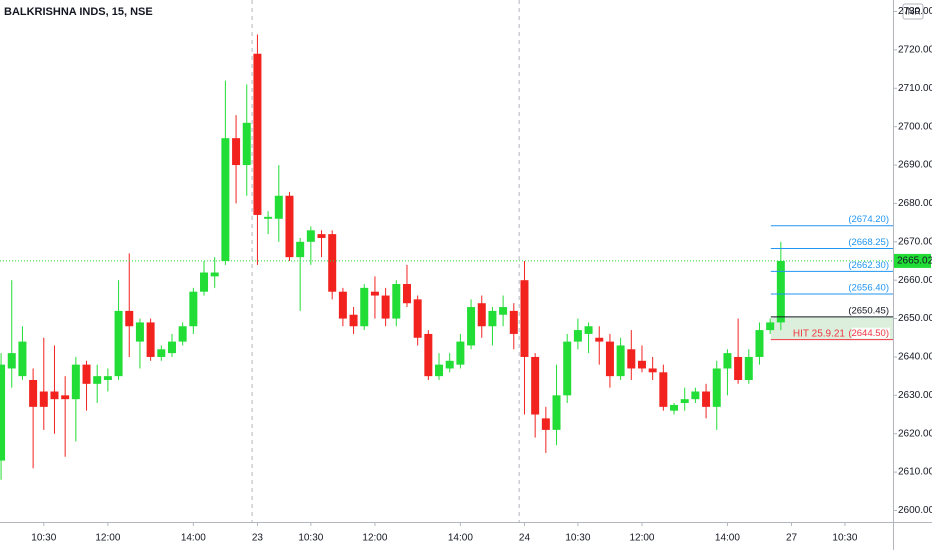  I want to click on y-tick-label: 2600.00, so click(915, 510).